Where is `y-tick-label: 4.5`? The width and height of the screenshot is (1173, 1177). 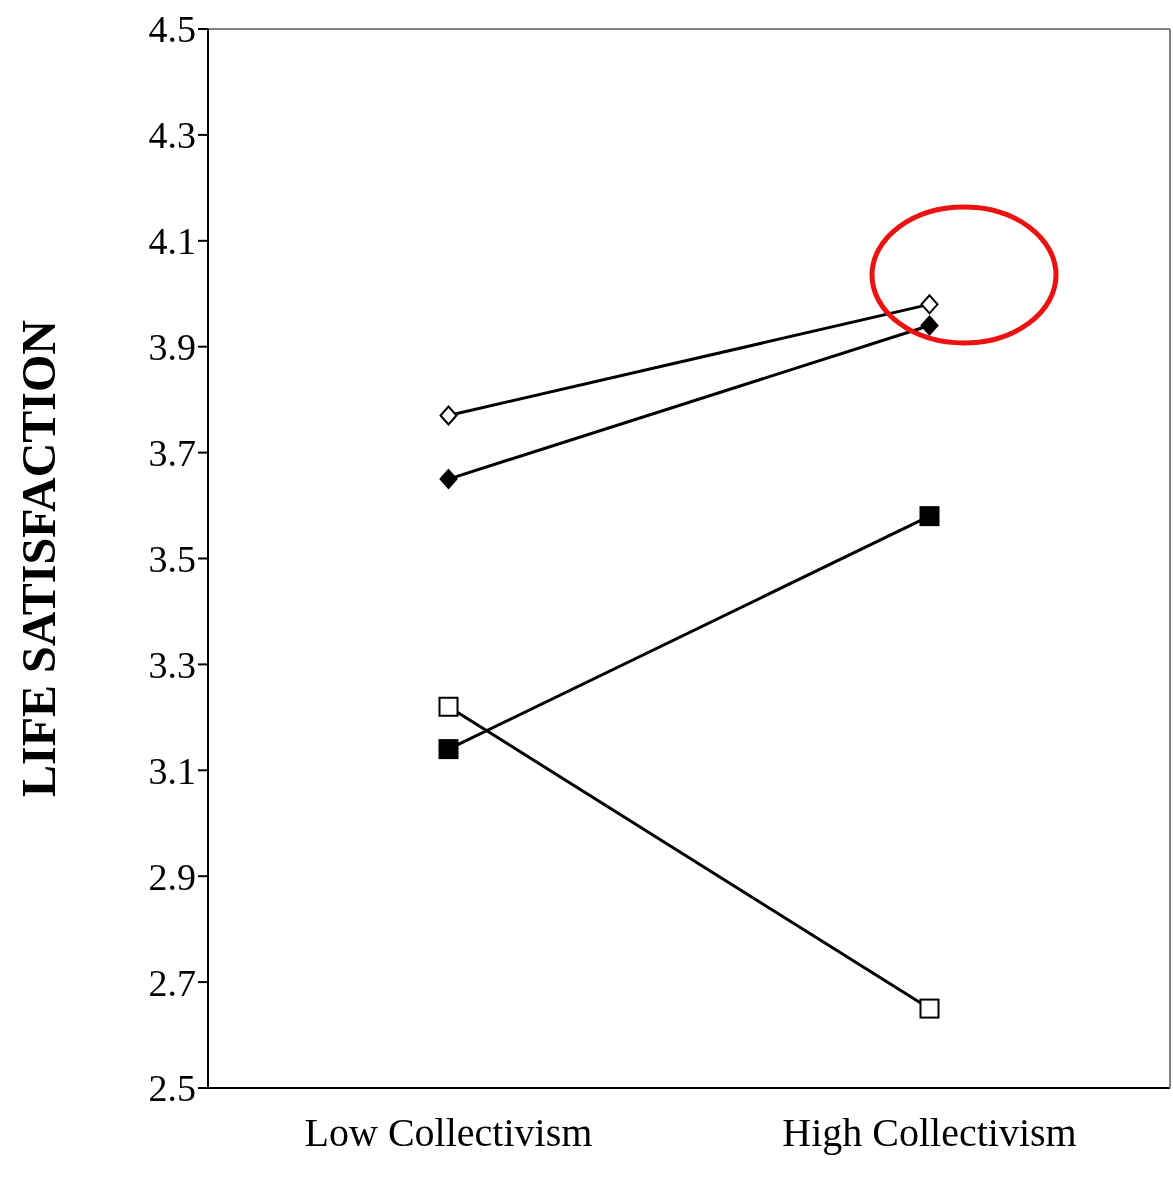
y-tick-label: 4.5 is located at coordinates (172, 29).